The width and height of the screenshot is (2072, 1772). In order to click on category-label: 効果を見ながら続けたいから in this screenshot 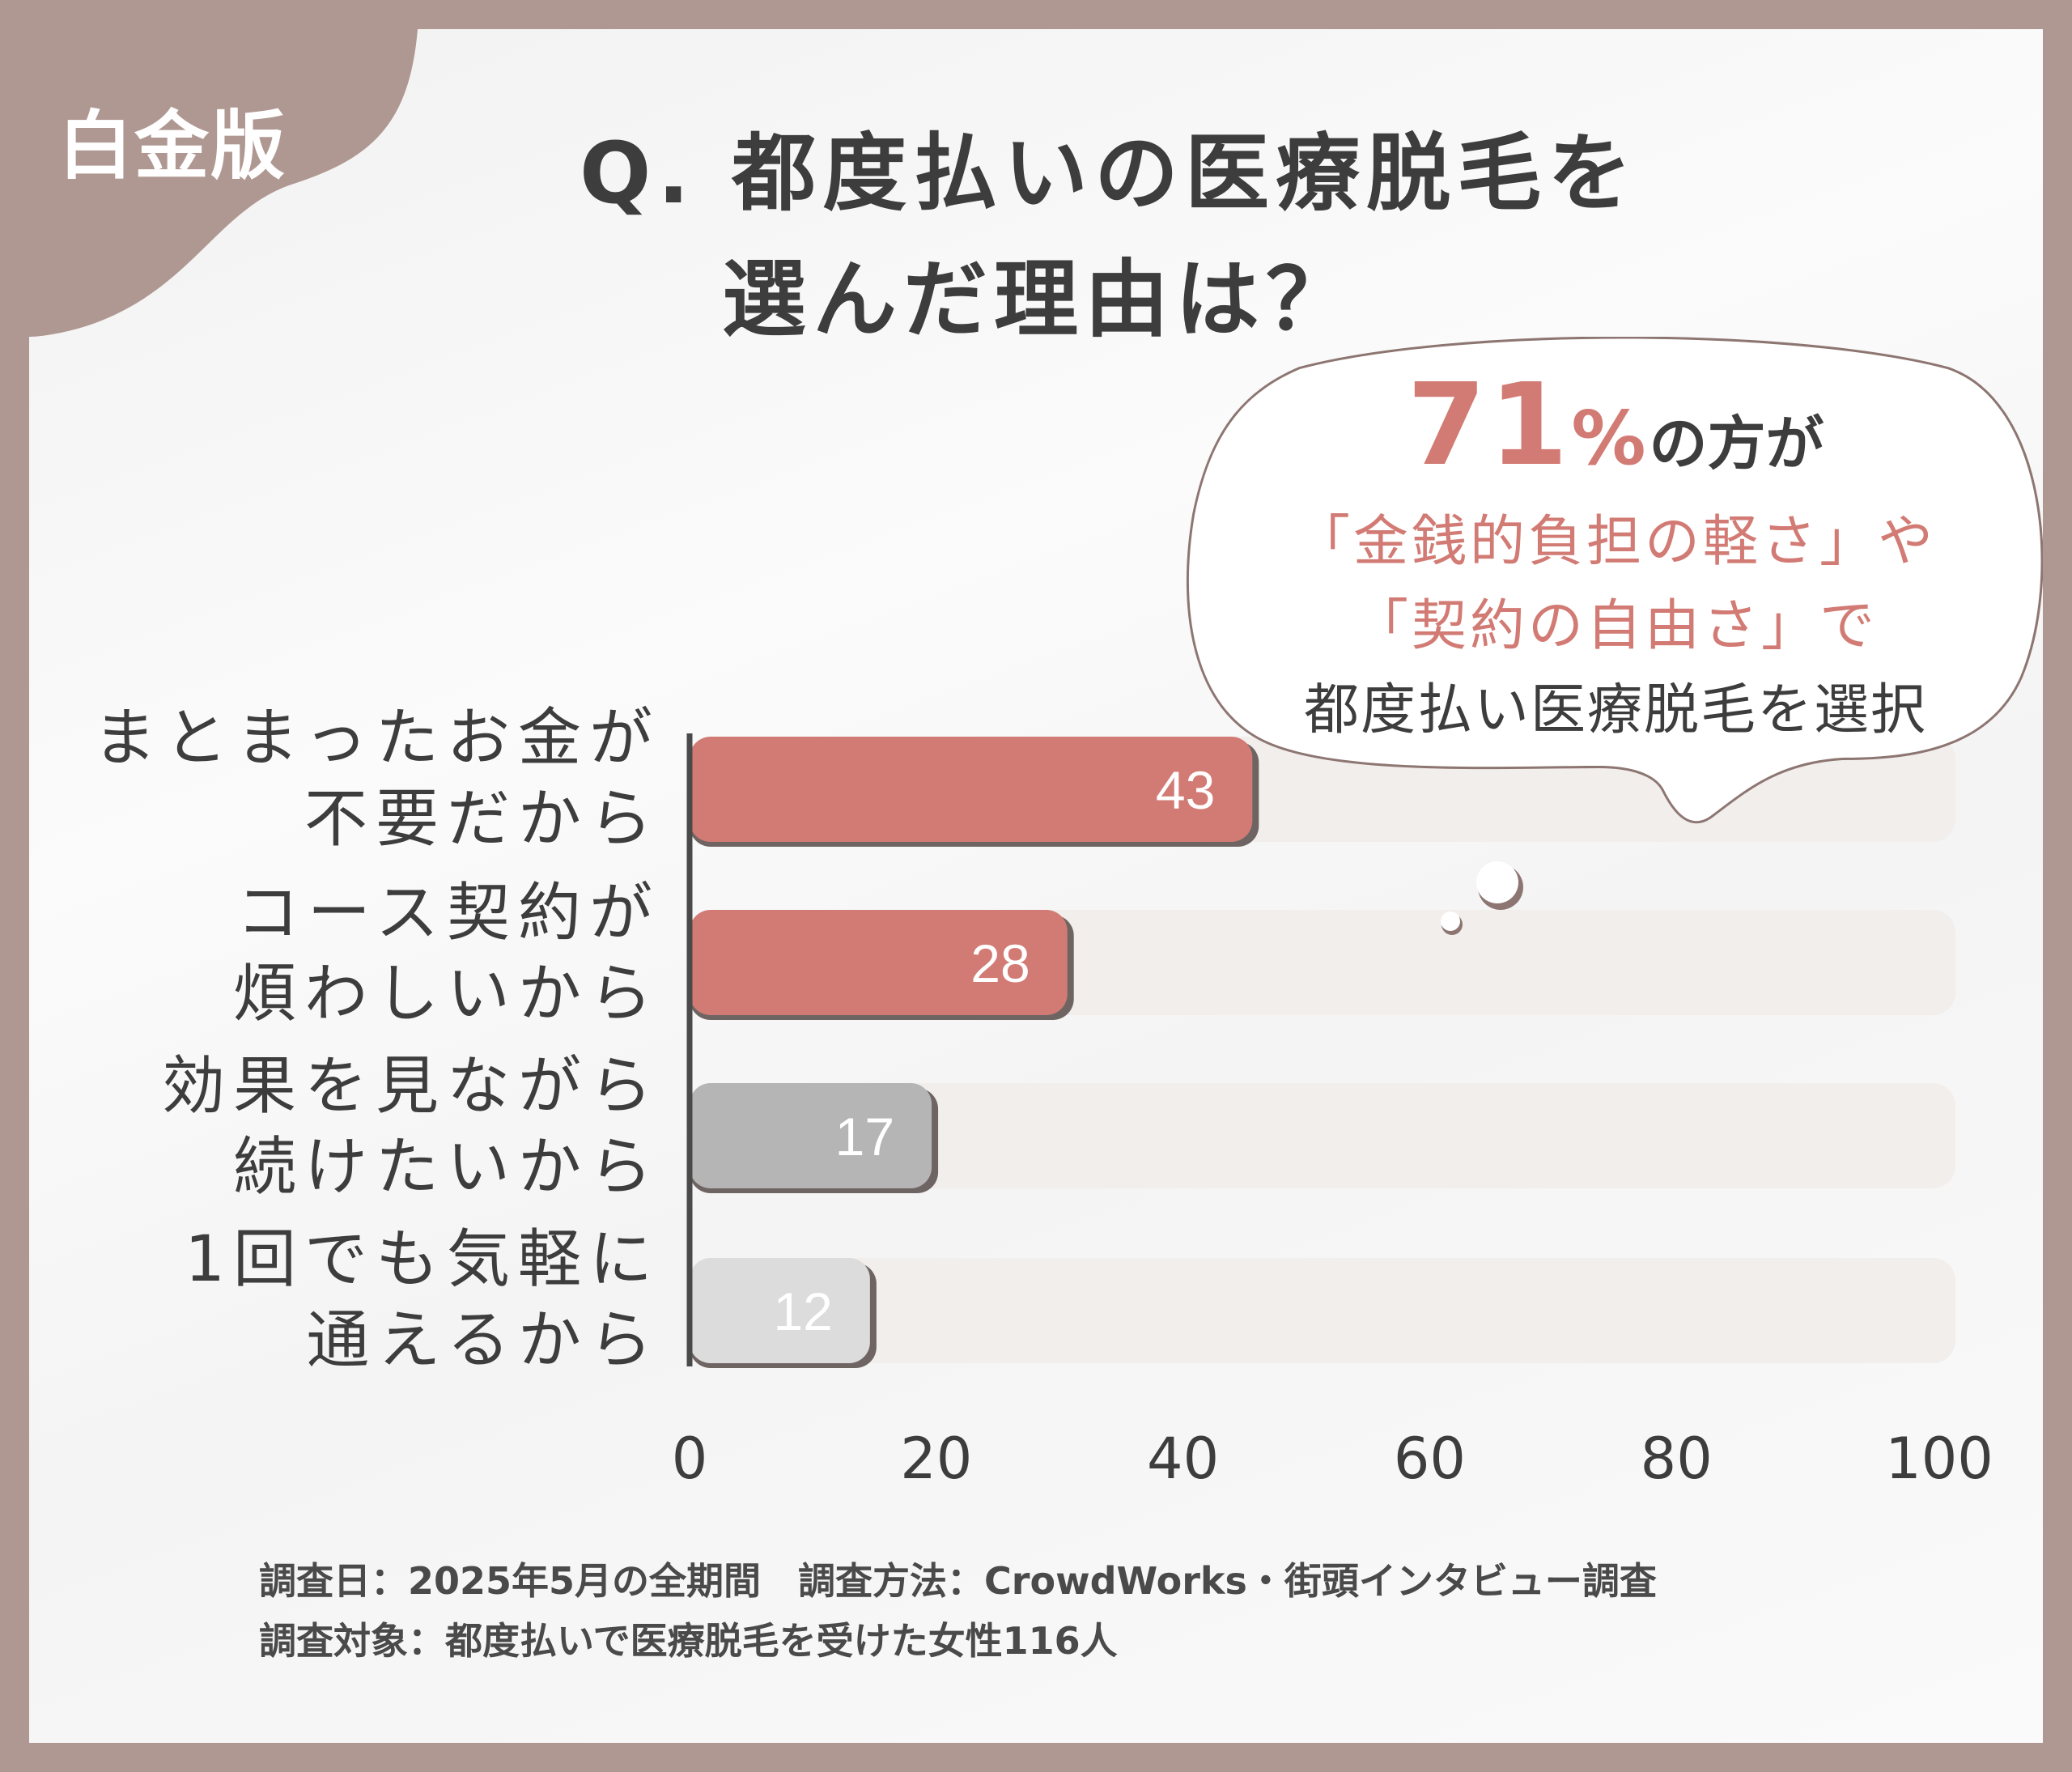, I will do `click(344, 1127)`.